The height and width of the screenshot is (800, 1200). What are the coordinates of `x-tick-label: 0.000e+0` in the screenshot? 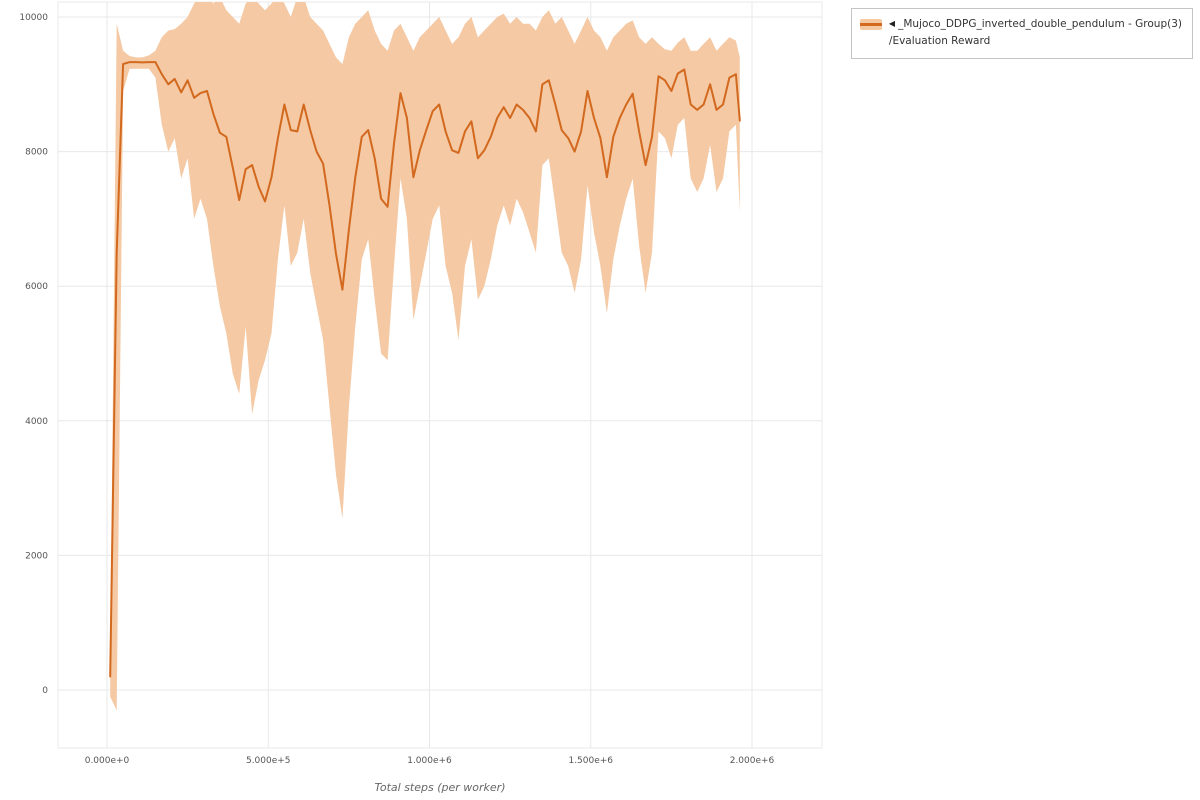 It's located at (107, 761).